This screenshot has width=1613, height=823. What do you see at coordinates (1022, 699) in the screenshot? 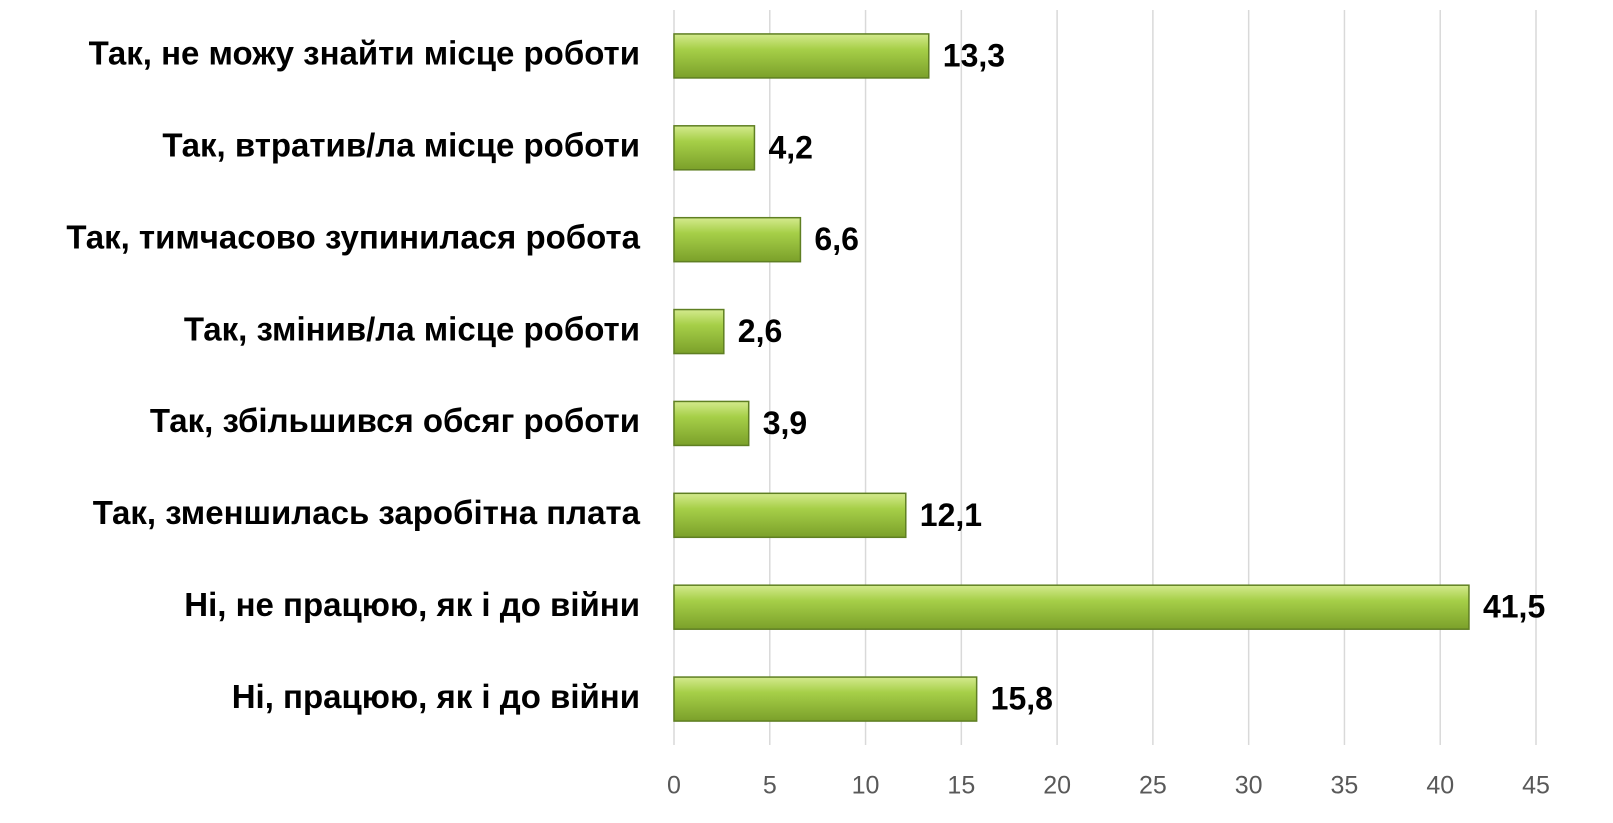
I see `value-label: 15,8` at bounding box center [1022, 699].